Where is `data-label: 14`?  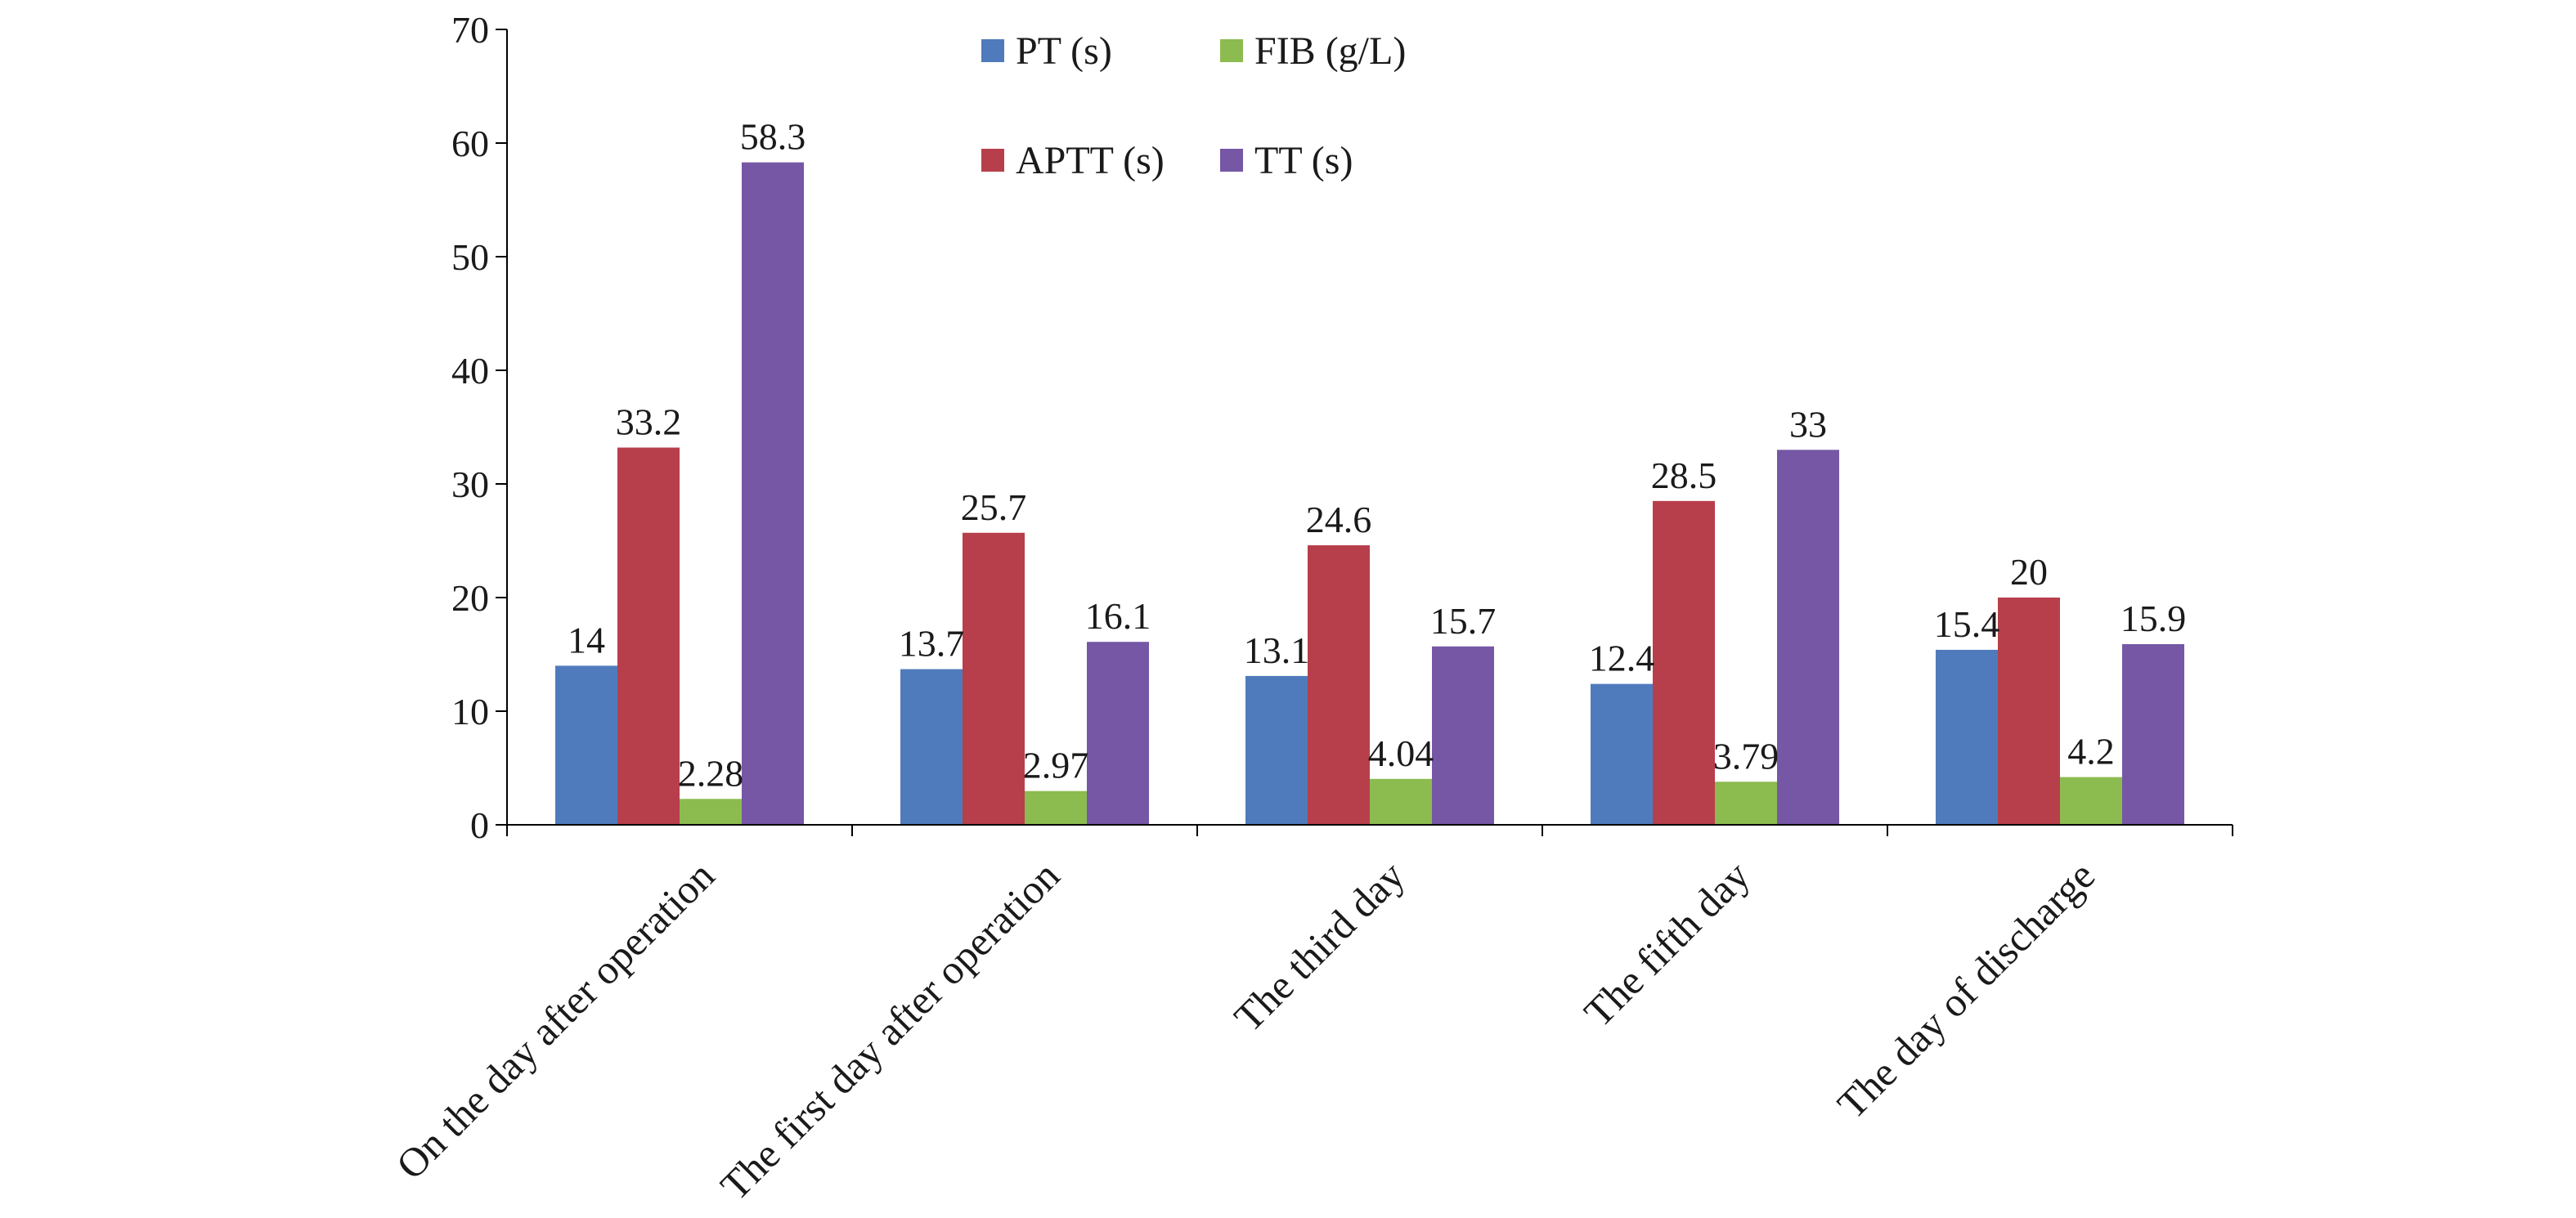 data-label: 14 is located at coordinates (586, 639).